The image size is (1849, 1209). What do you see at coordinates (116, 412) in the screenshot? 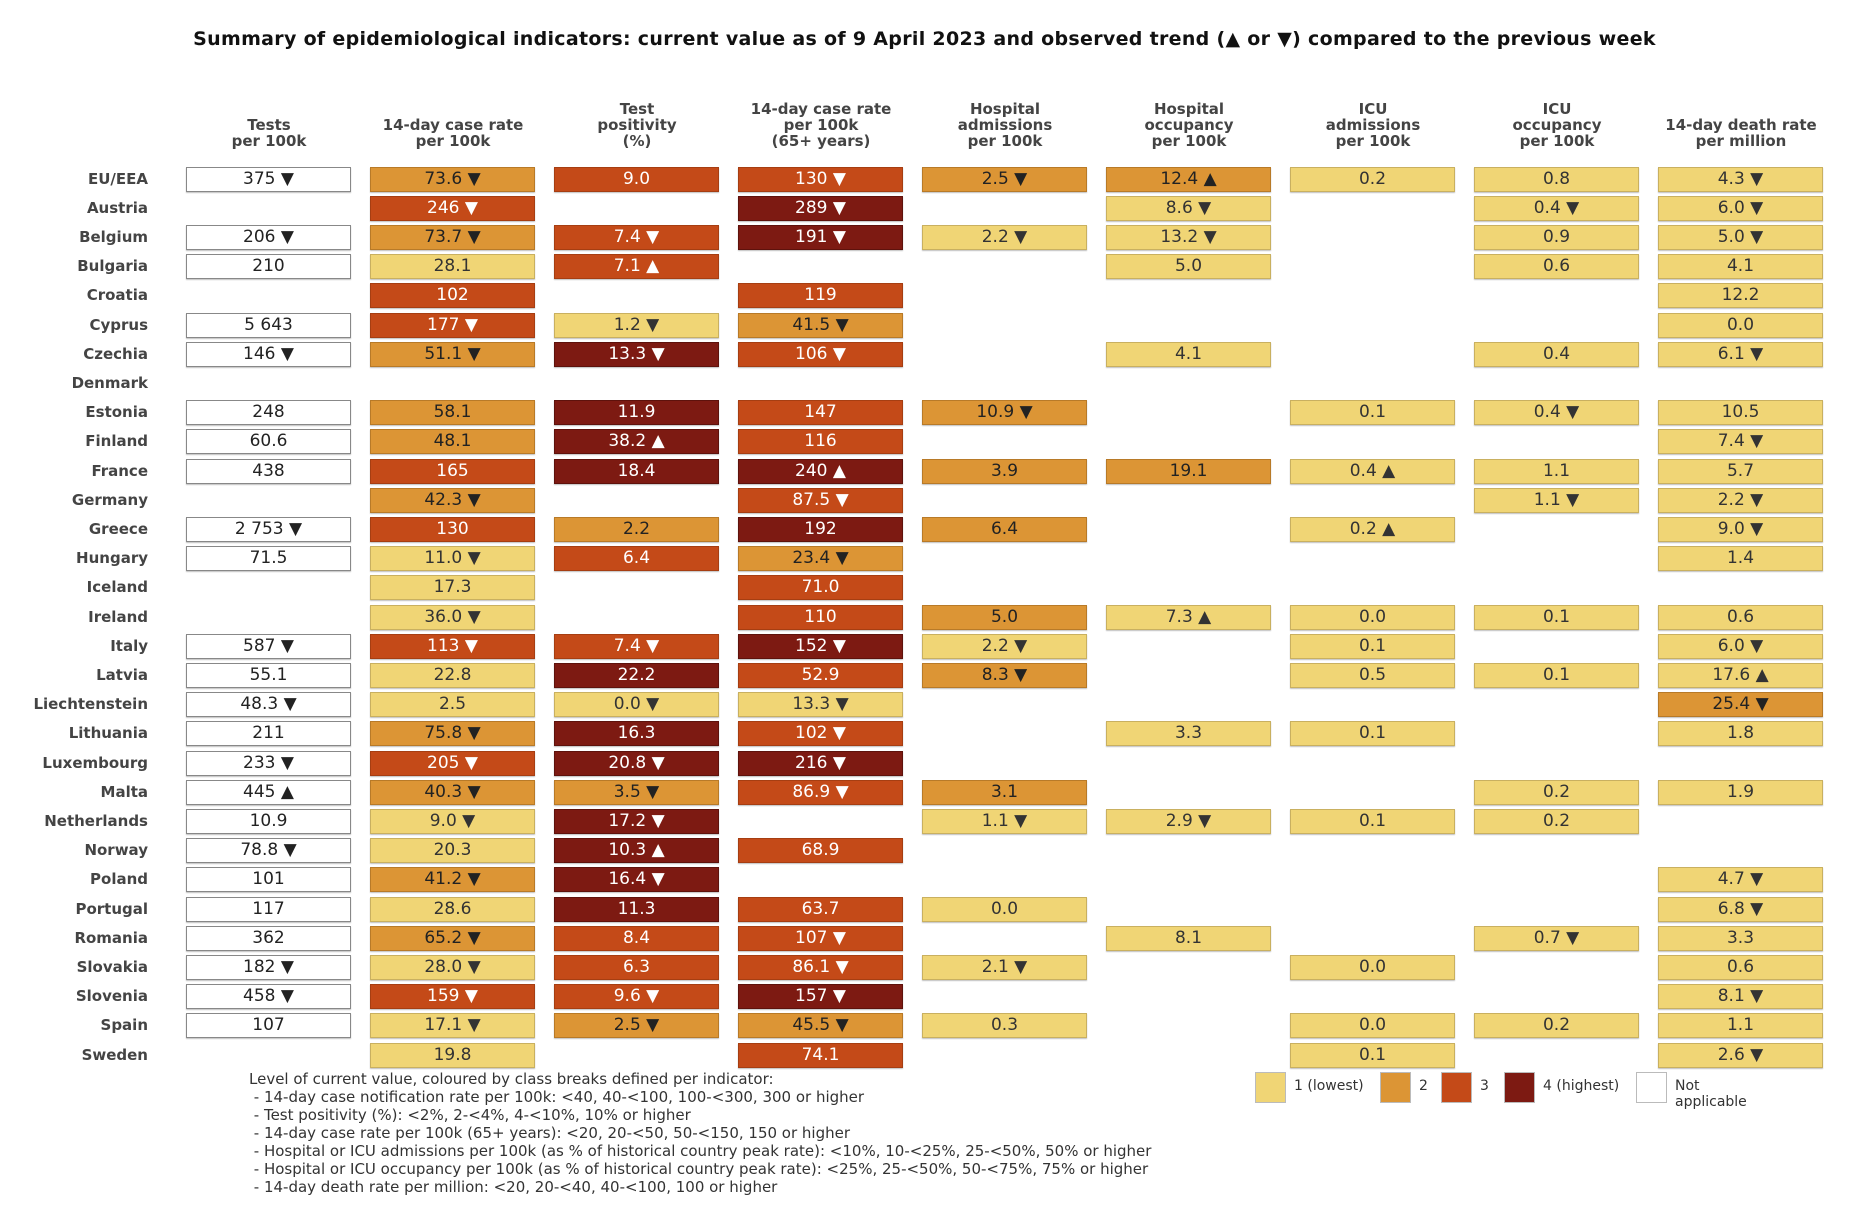
I see `country-label: Estonia` at bounding box center [116, 412].